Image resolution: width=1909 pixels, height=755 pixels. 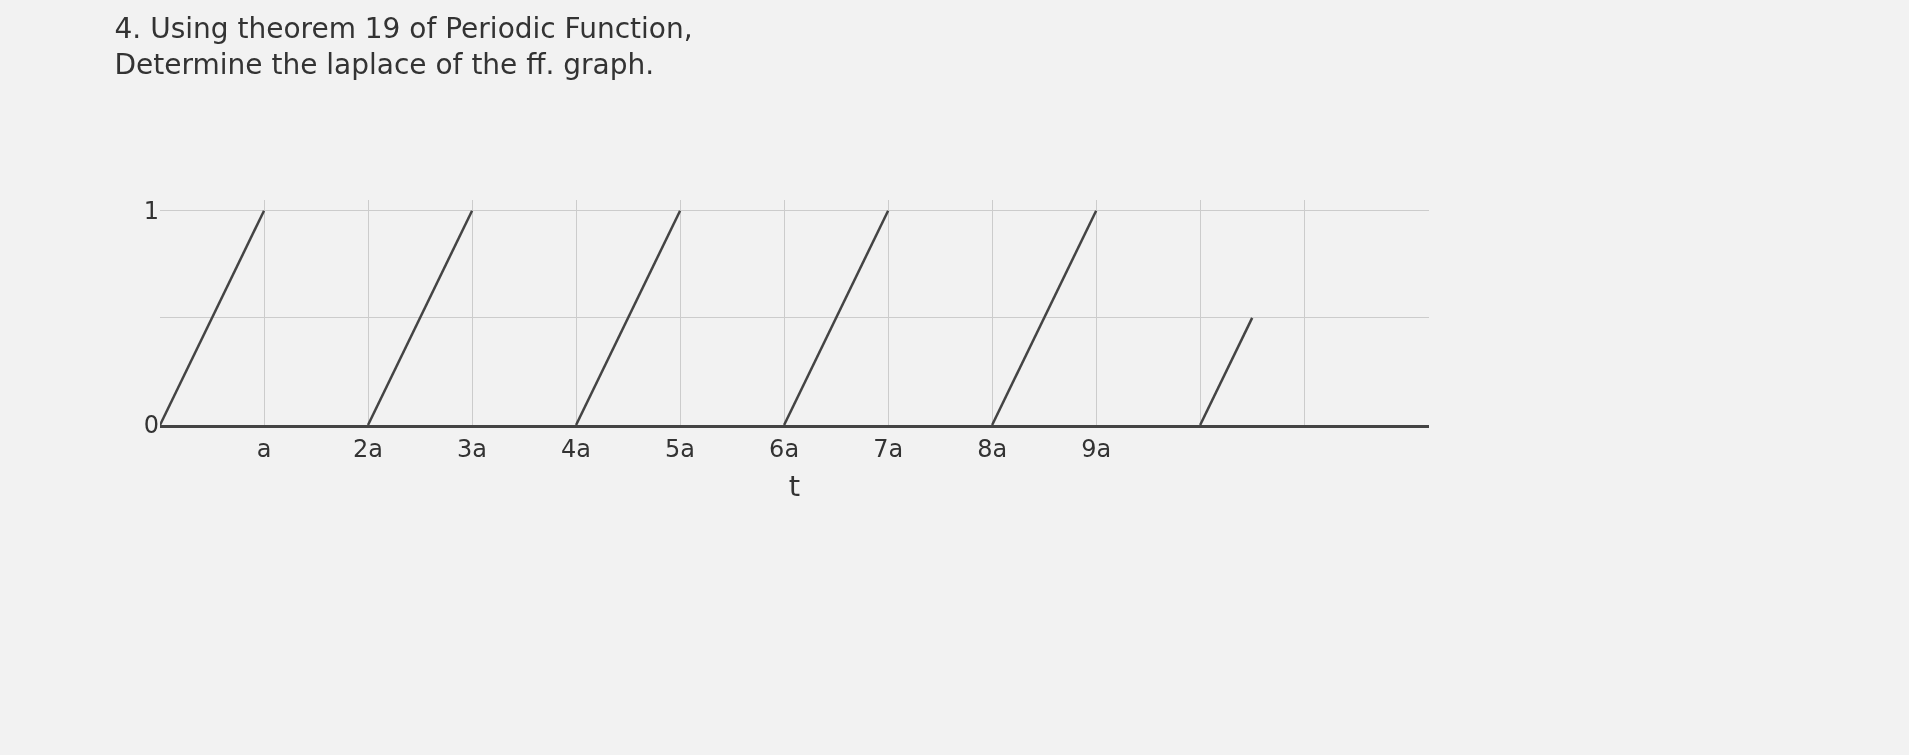 What do you see at coordinates (151, 425) in the screenshot?
I see `y-tick-label: 0` at bounding box center [151, 425].